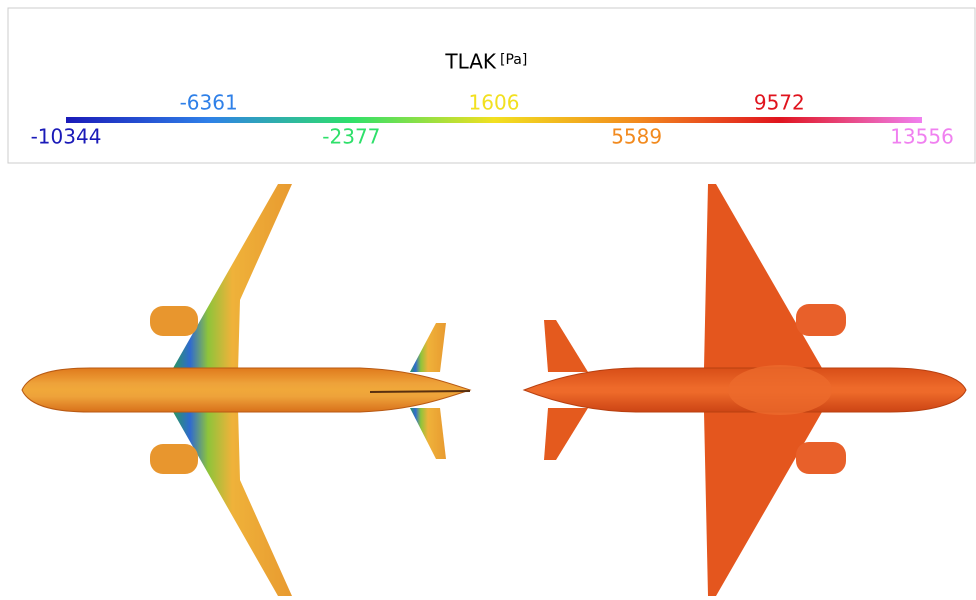 The image size is (976, 600). Describe the element at coordinates (351, 137) in the screenshot. I see `colorbar-tick-label: -2377` at that location.